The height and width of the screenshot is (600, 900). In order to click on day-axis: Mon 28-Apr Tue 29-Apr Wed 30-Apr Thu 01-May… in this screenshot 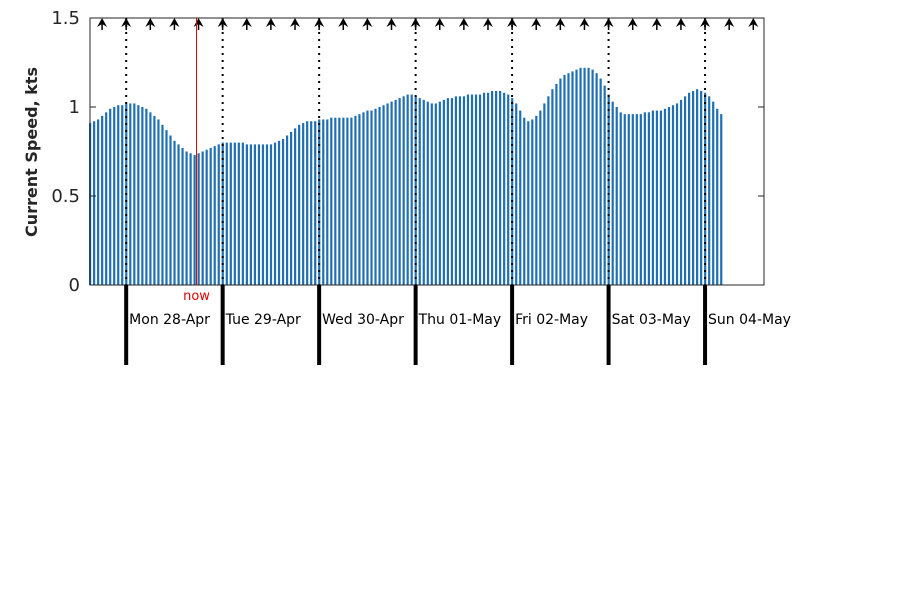, I will do `click(457, 325)`.